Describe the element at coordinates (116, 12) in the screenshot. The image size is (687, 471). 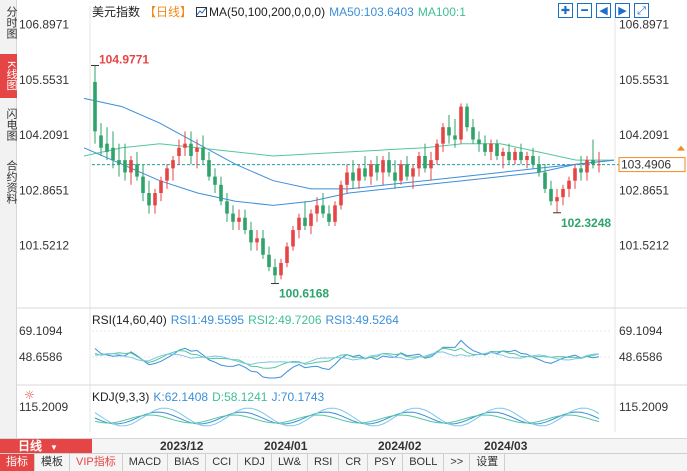
I see `instrument-name: 美元指数` at that location.